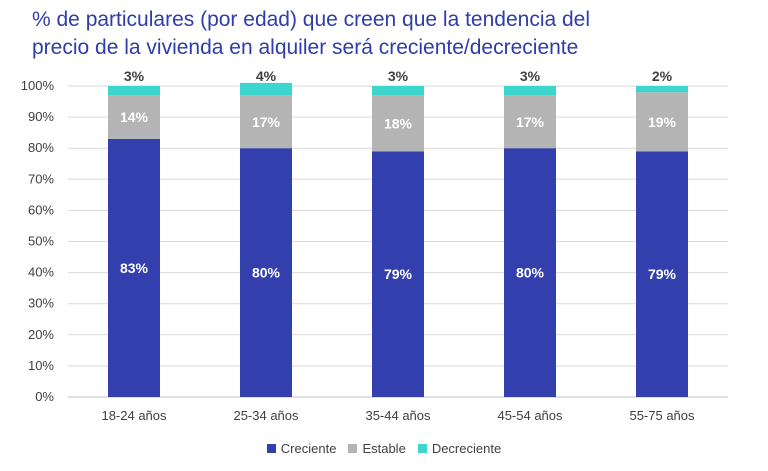  What do you see at coordinates (530, 415) in the screenshot?
I see `x-category-label: 45-54 años` at bounding box center [530, 415].